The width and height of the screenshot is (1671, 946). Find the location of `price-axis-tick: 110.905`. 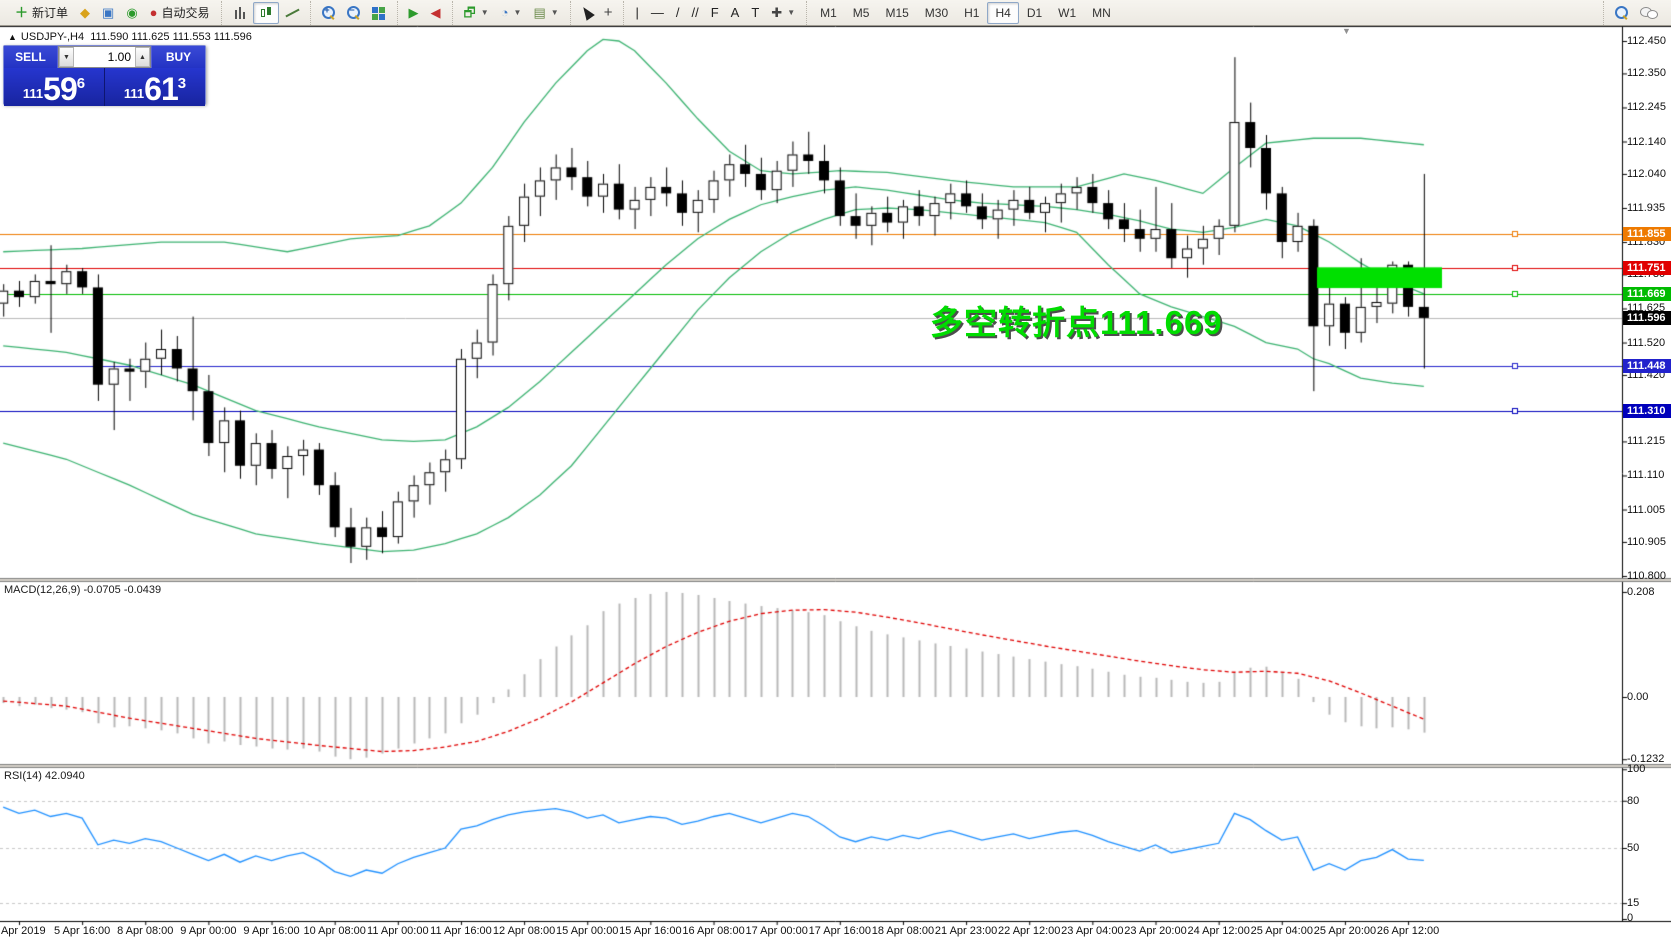

price-axis-tick: 110.905 is located at coordinates (1646, 541).